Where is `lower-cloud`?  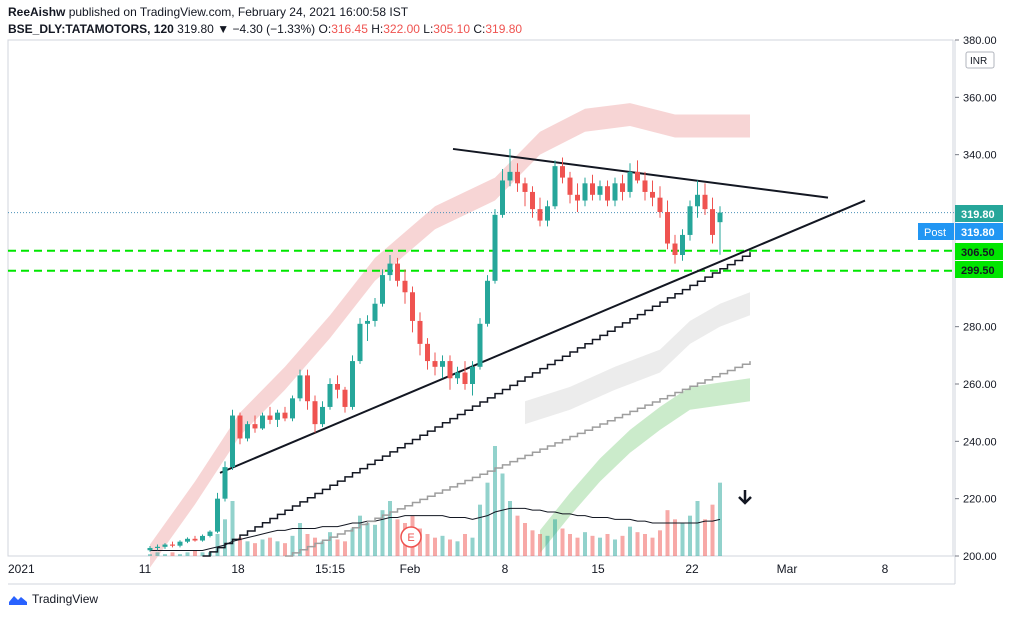
lower-cloud is located at coordinates (645, 466).